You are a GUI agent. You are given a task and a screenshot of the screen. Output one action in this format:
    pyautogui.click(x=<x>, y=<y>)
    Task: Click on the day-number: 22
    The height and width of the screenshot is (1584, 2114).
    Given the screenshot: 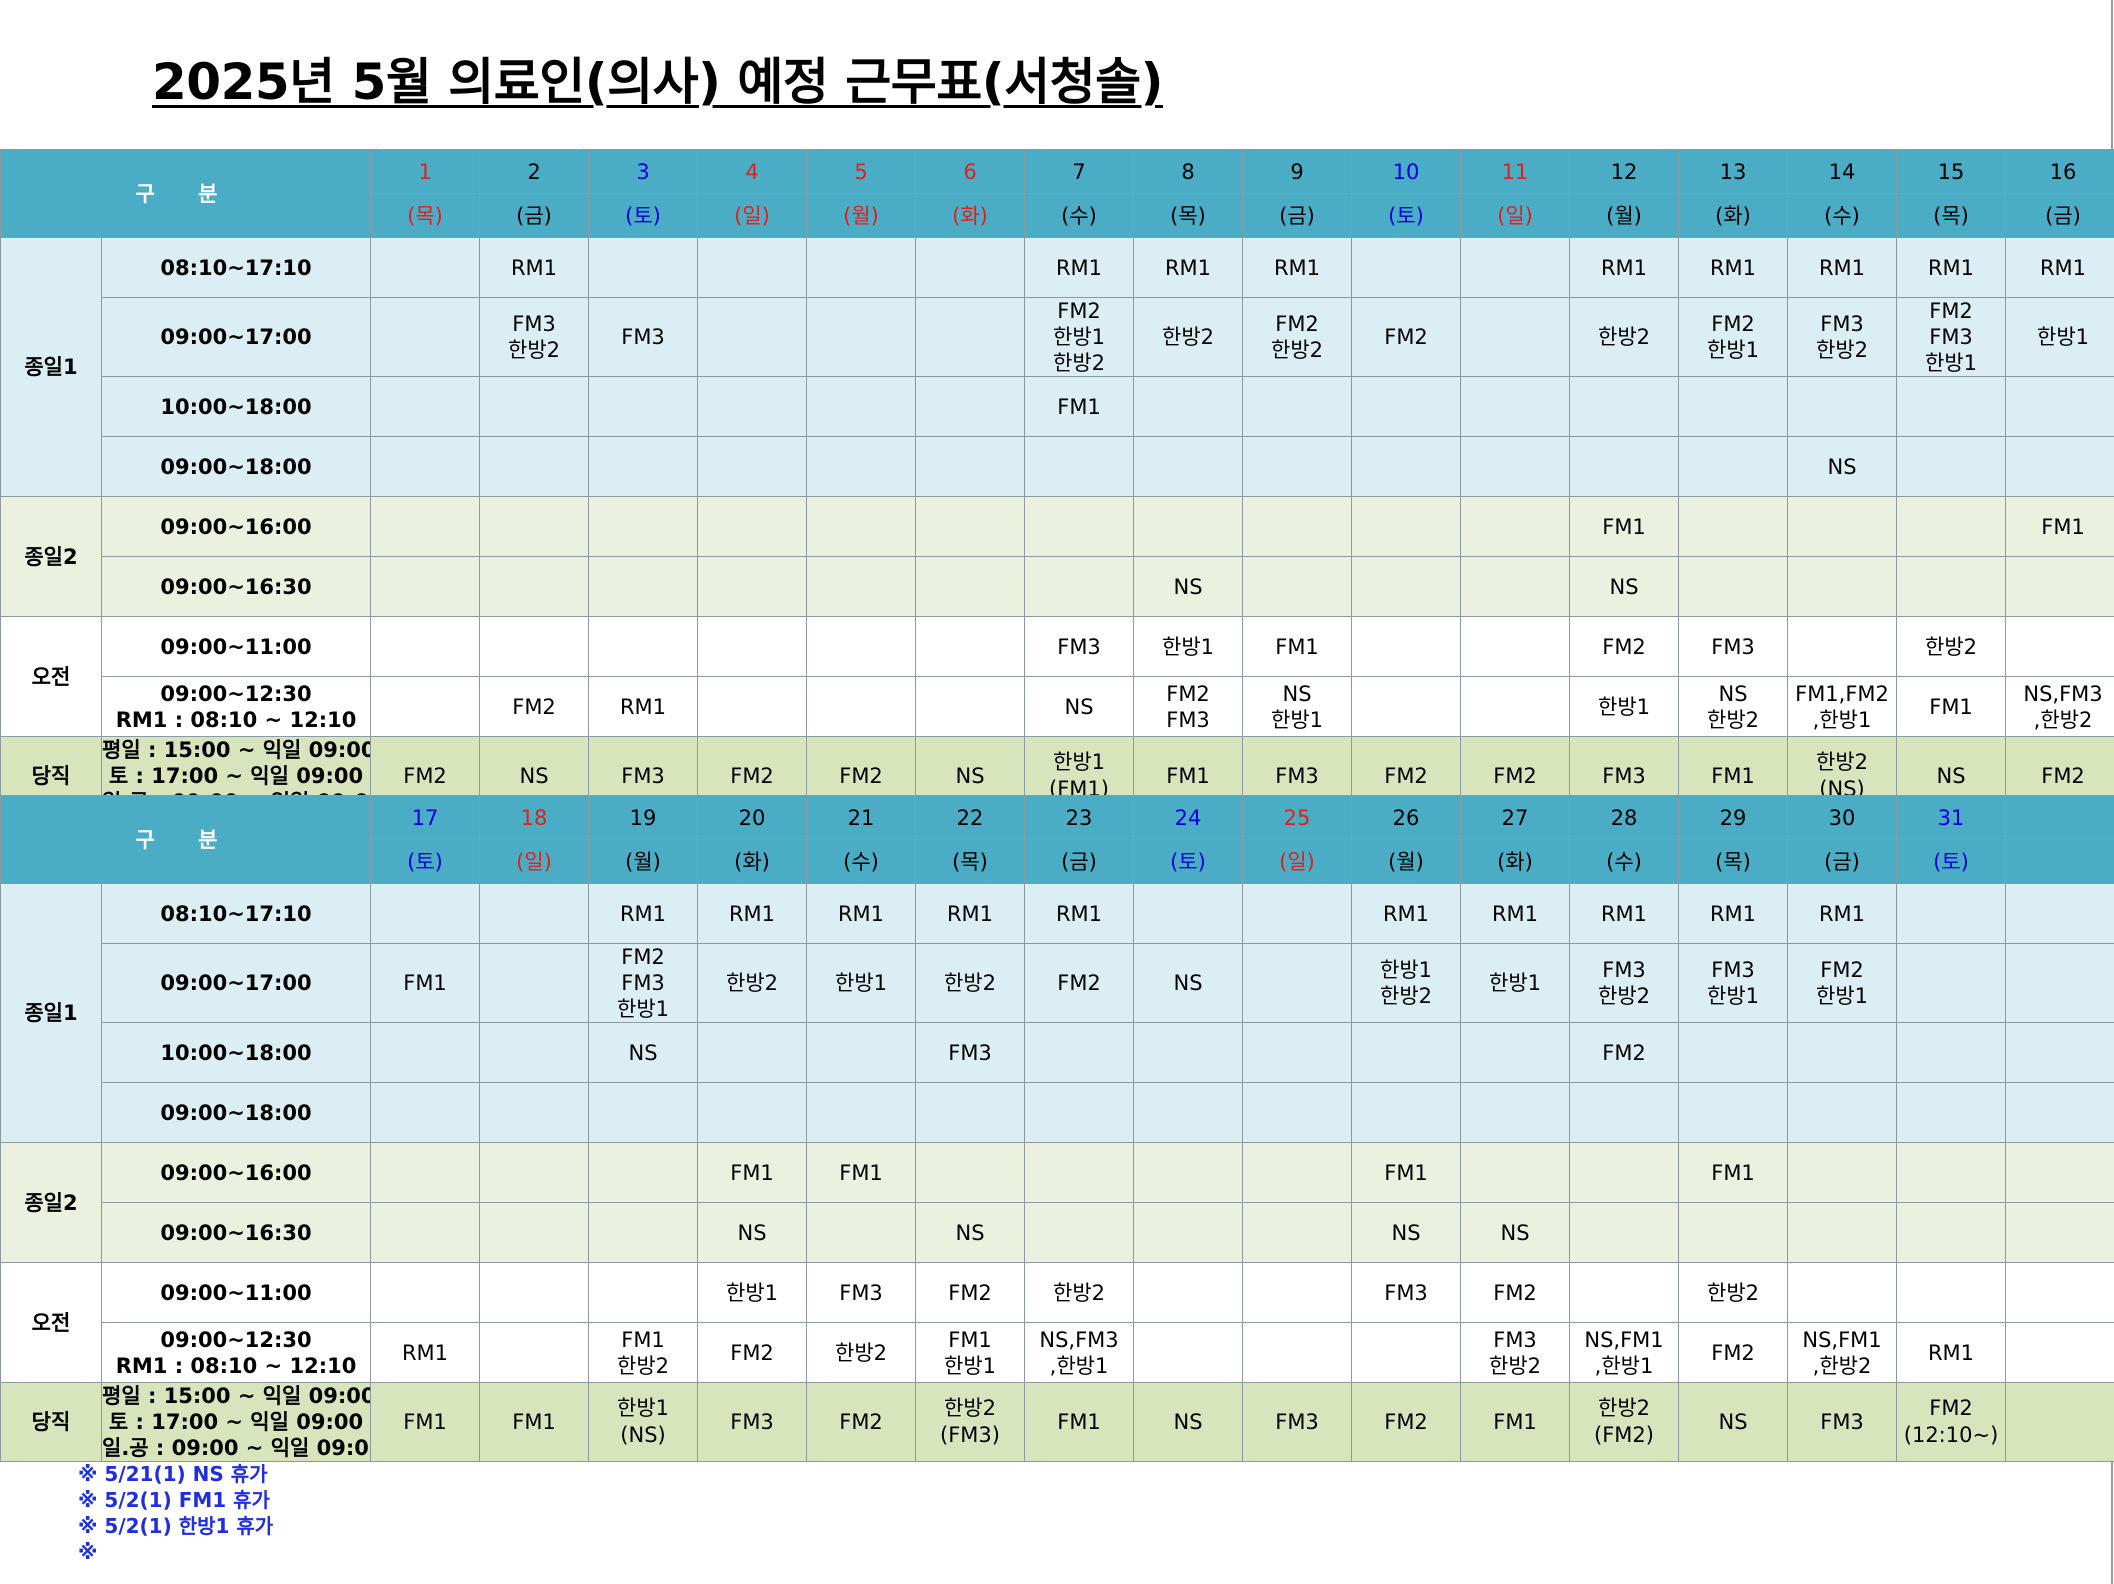 What is the action you would take?
    pyautogui.click(x=970, y=817)
    